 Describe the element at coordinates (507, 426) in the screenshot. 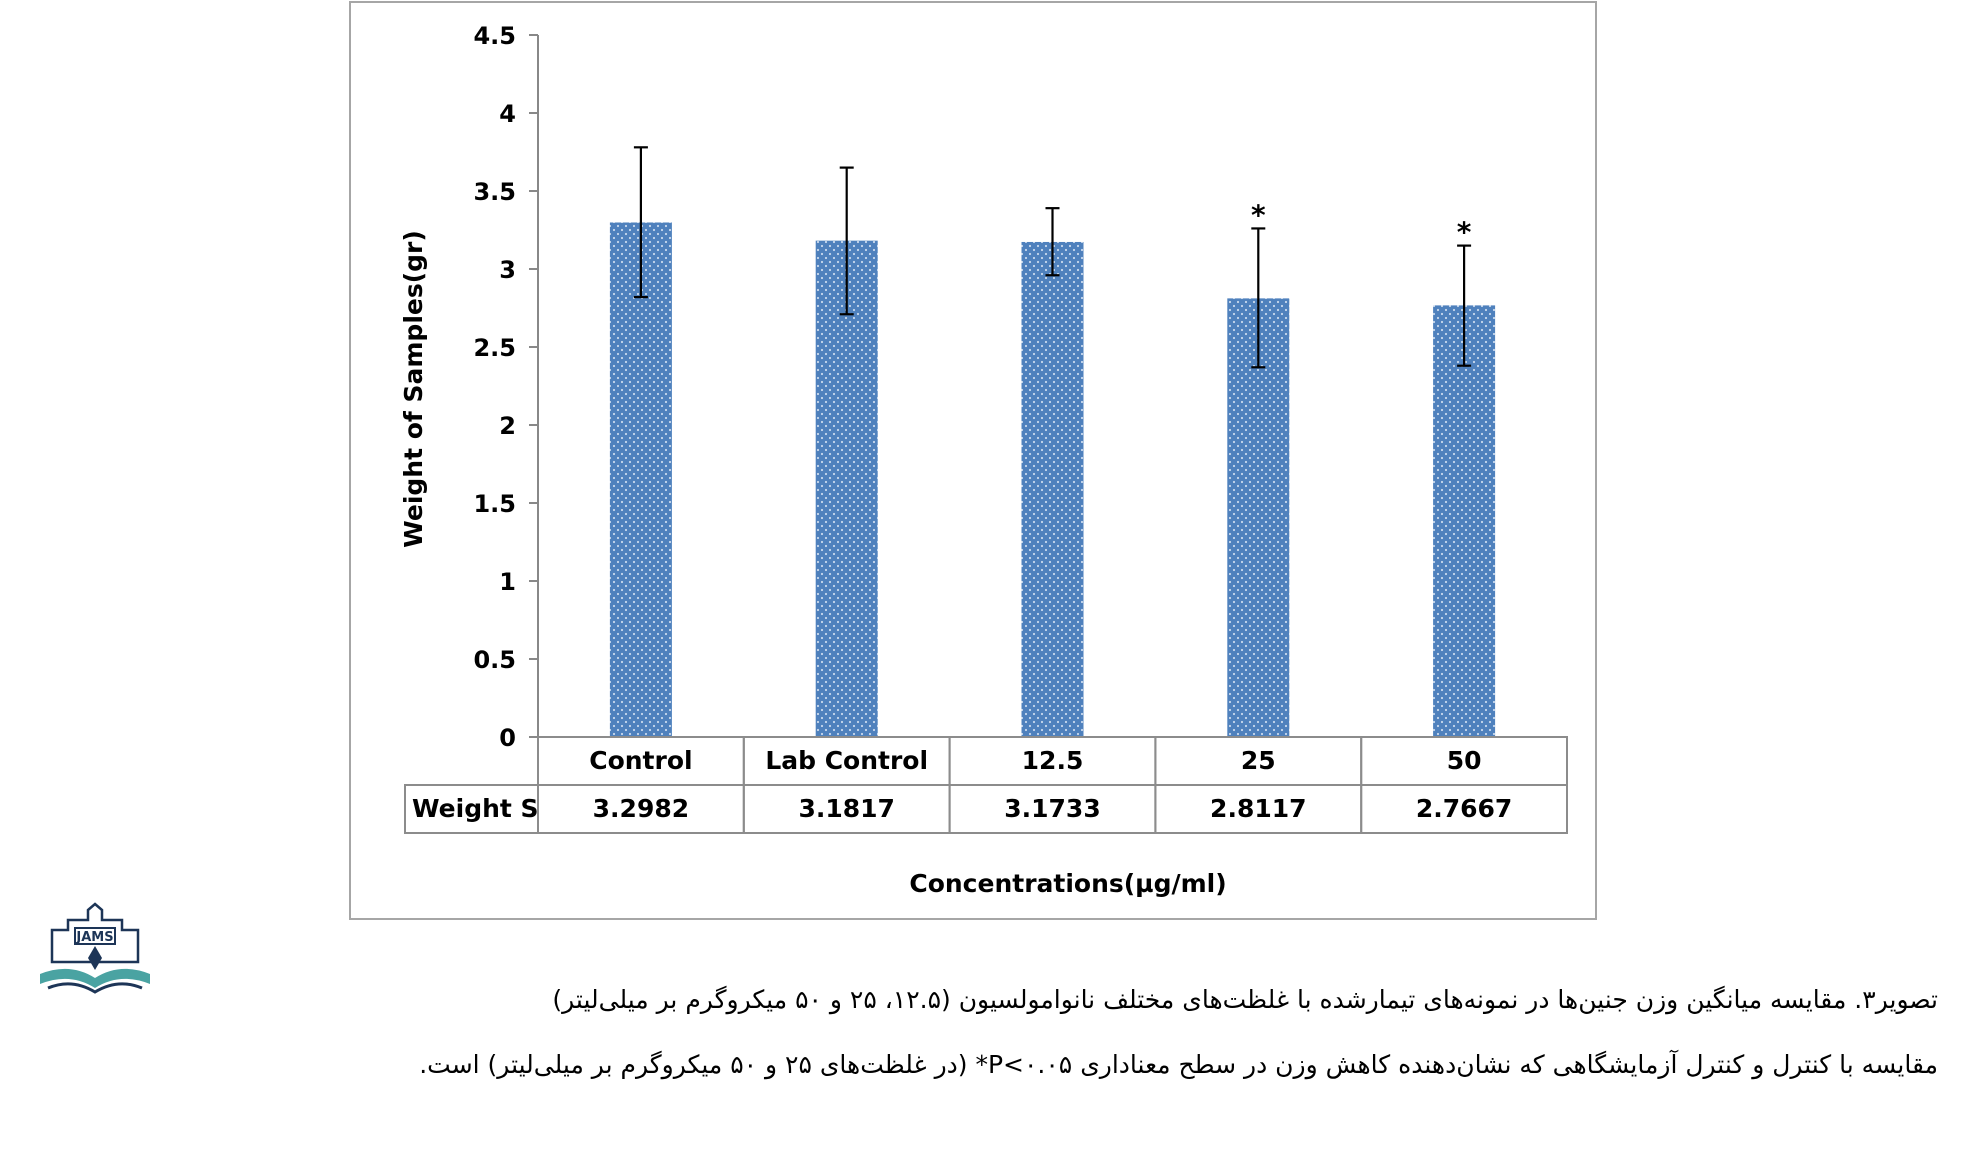

I see `y-tick-label: 2` at that location.